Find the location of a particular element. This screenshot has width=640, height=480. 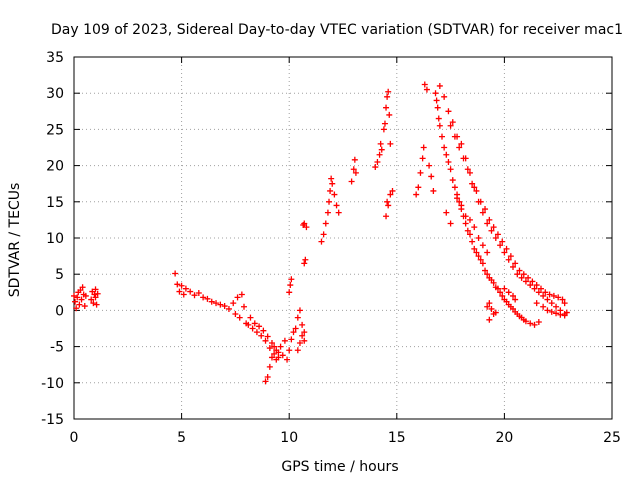

x-tick-labels: 0 5 10 15 20 25 is located at coordinates (345, 438).